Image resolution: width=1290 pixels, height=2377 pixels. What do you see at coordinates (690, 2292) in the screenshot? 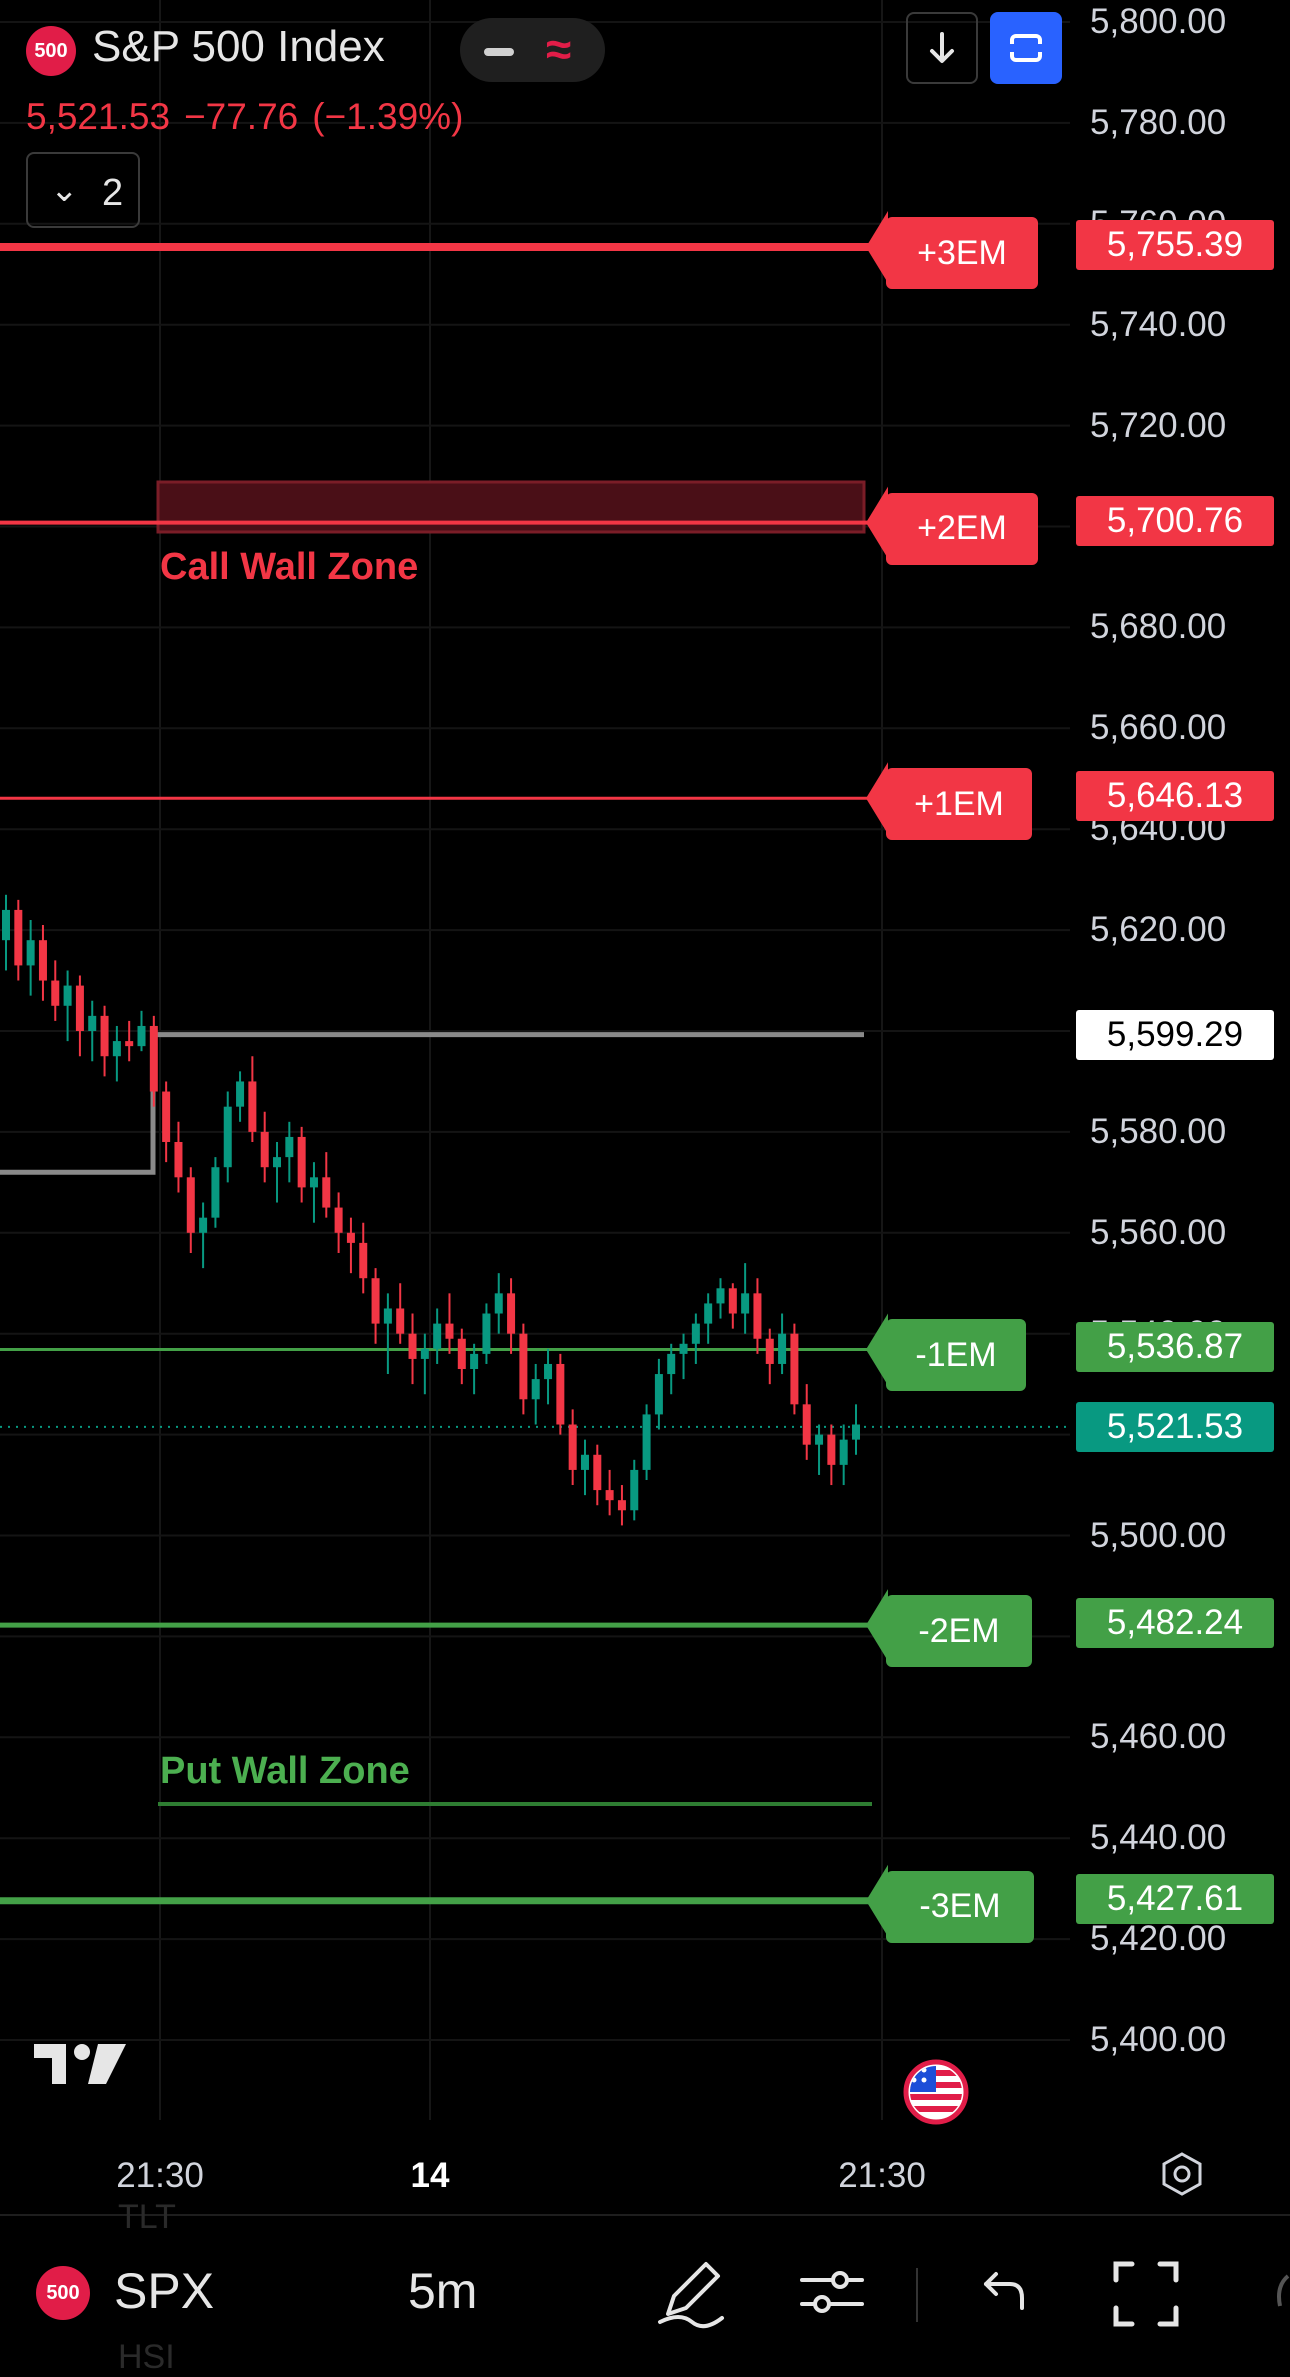
I see `drawing-tools-icon` at bounding box center [690, 2292].